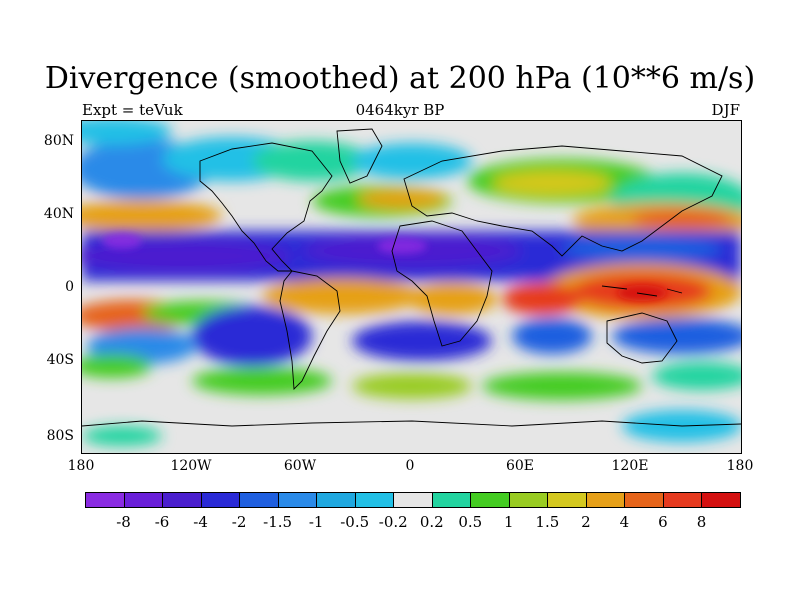 Image resolution: width=800 pixels, height=600 pixels. I want to click on colorbar-label: -0.5, so click(355, 522).